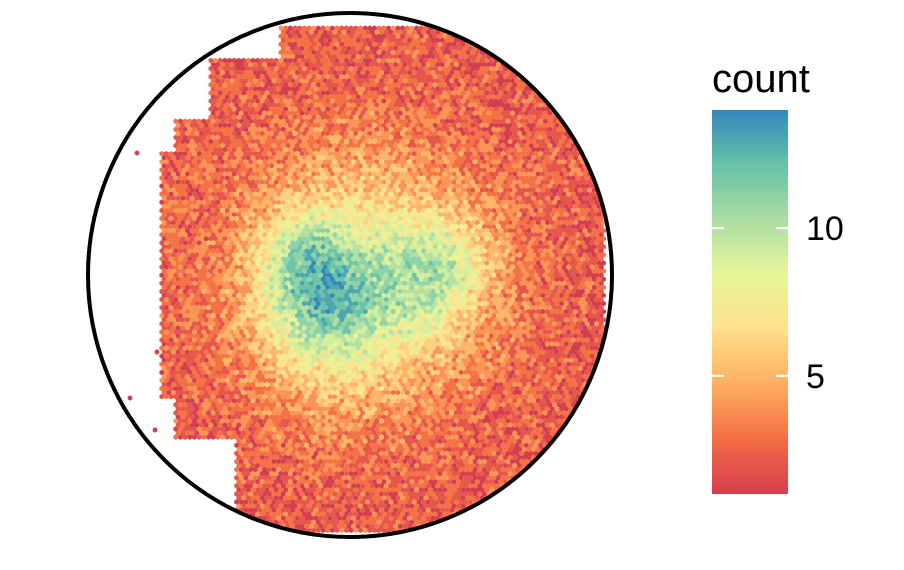 Image resolution: width=904 pixels, height=570 pixels. What do you see at coordinates (825, 229) in the screenshot?
I see `legend-tick-label: 10` at bounding box center [825, 229].